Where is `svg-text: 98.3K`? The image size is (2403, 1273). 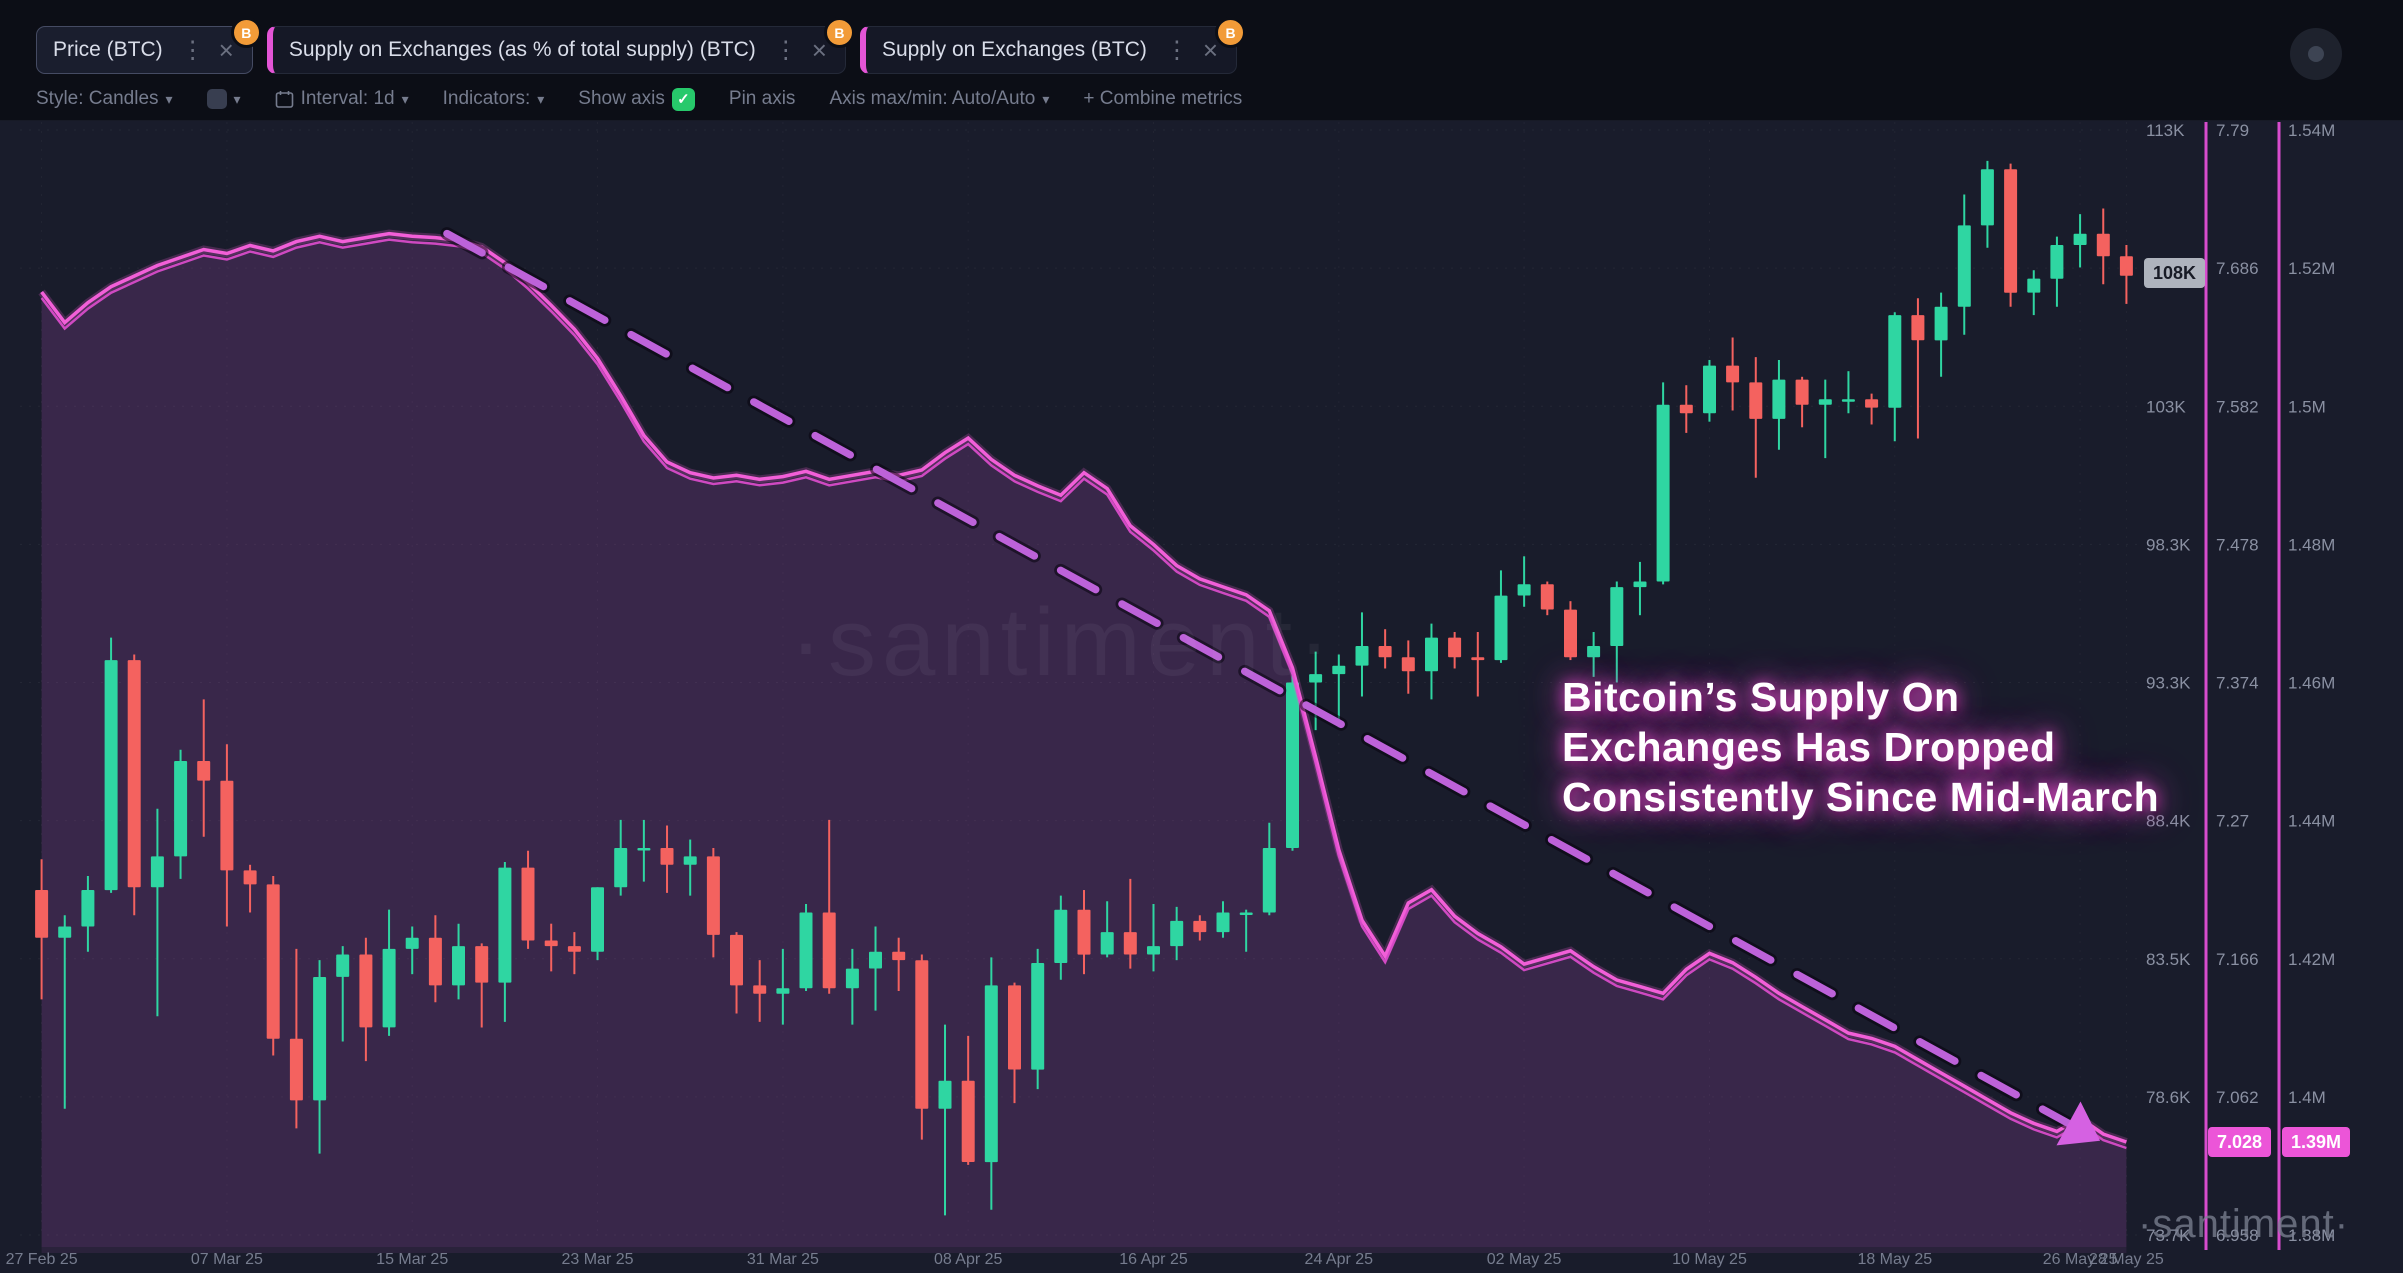 svg-text: 98.3K is located at coordinates (2168, 544).